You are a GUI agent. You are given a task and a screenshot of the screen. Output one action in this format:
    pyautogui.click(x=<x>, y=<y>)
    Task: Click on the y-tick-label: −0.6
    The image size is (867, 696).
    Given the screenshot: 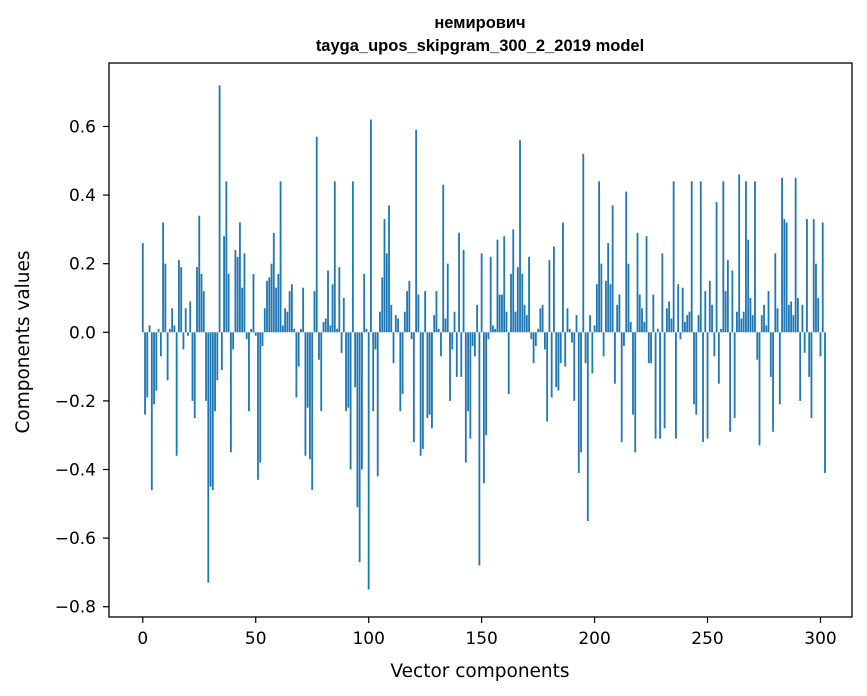 What is the action you would take?
    pyautogui.click(x=75, y=539)
    